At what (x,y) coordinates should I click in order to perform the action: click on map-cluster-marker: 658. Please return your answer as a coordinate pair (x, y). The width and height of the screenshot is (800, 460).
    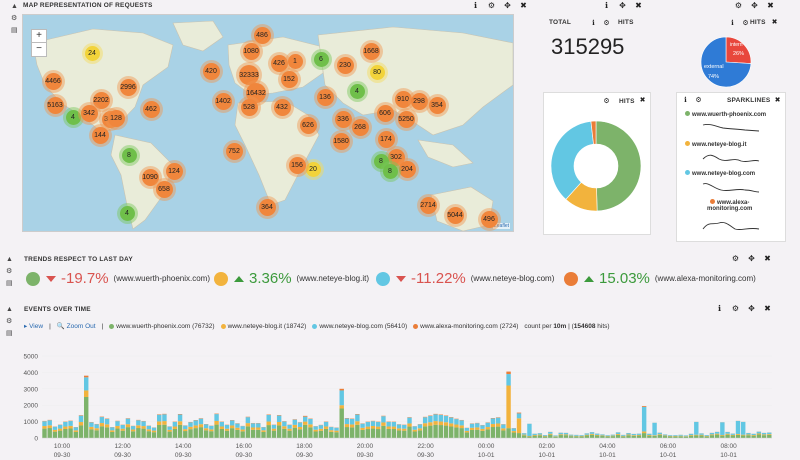
    Looking at the image, I should click on (164, 189).